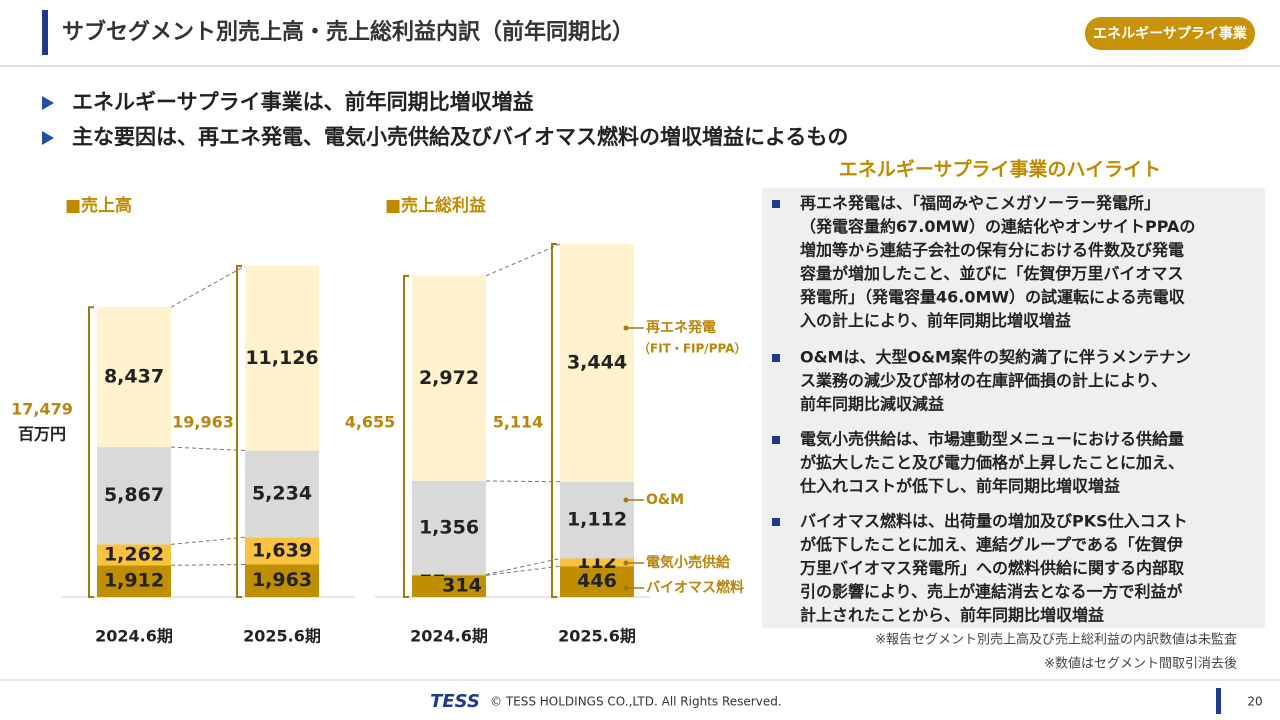 This screenshot has height=720, width=1280. I want to click on highlight-text: 入の計上により、前年同期比増収増益, so click(935, 320).